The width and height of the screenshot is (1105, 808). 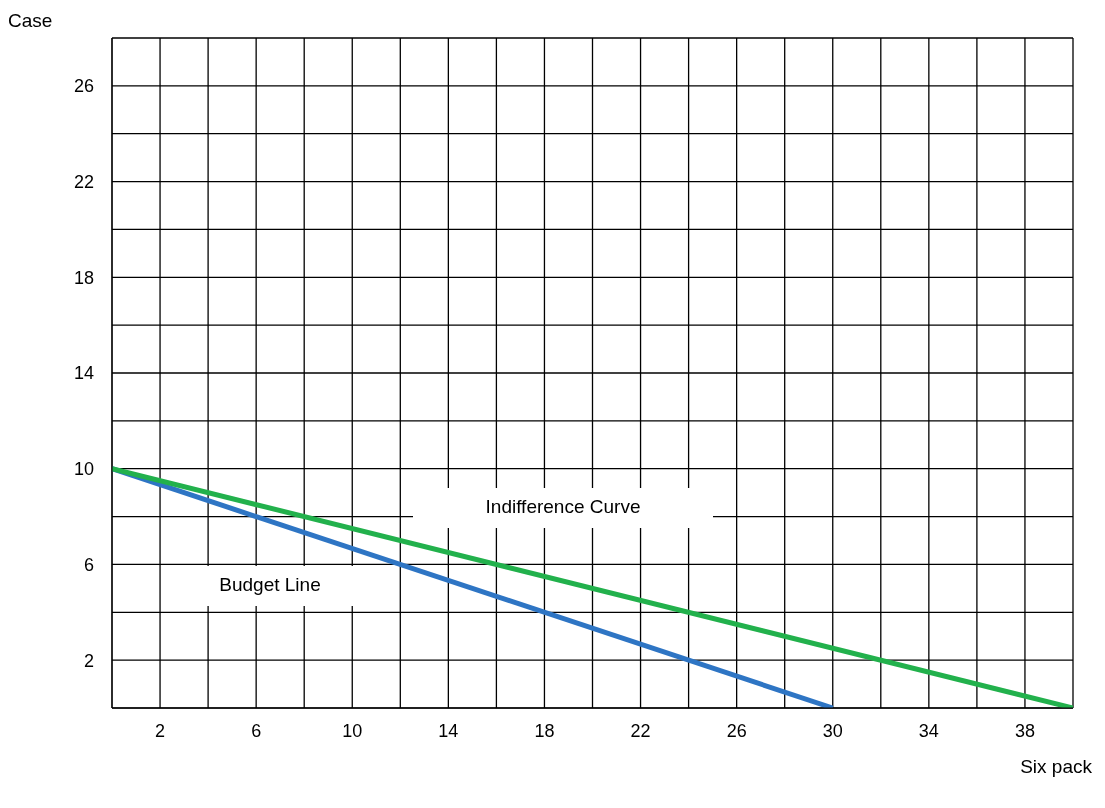 I want to click on x-tick-label: 18, so click(x=544, y=730).